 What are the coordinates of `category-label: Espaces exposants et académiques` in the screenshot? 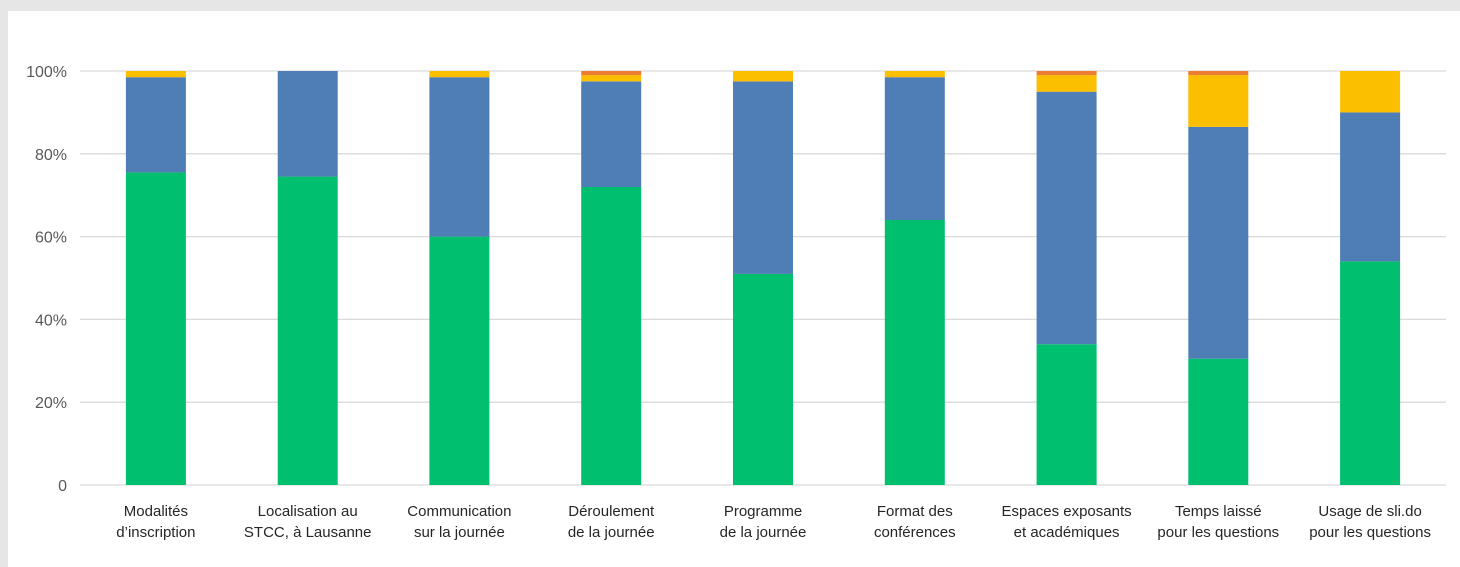 It's located at (1067, 522).